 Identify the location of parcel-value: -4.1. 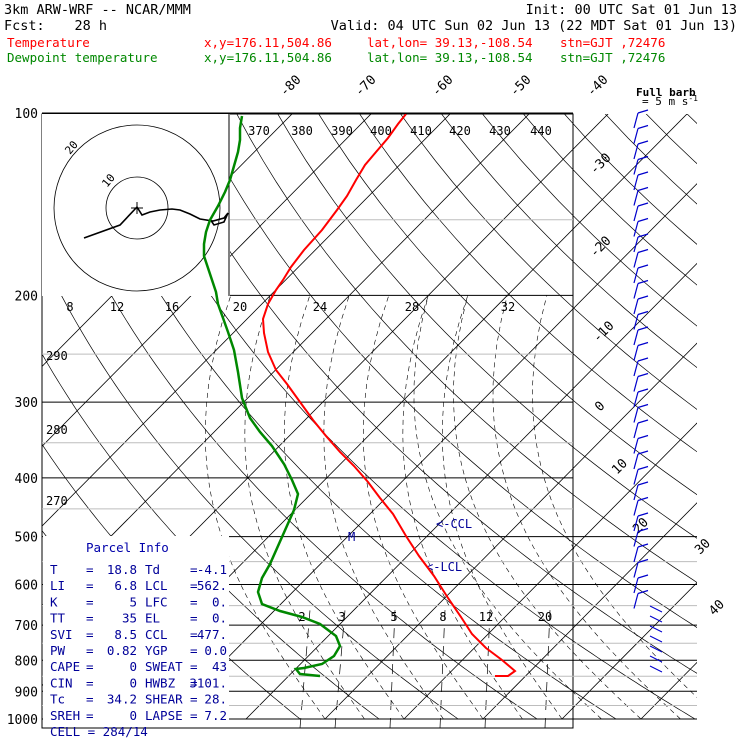
(212, 569).